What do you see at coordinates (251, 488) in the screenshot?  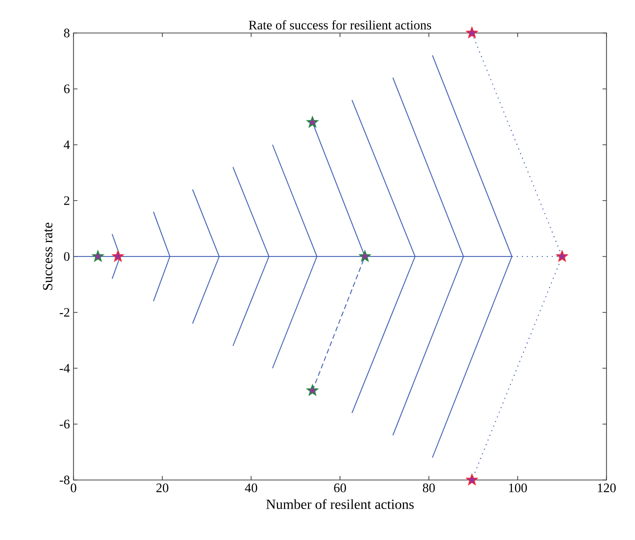 I see `x-tick-label: 40` at bounding box center [251, 488].